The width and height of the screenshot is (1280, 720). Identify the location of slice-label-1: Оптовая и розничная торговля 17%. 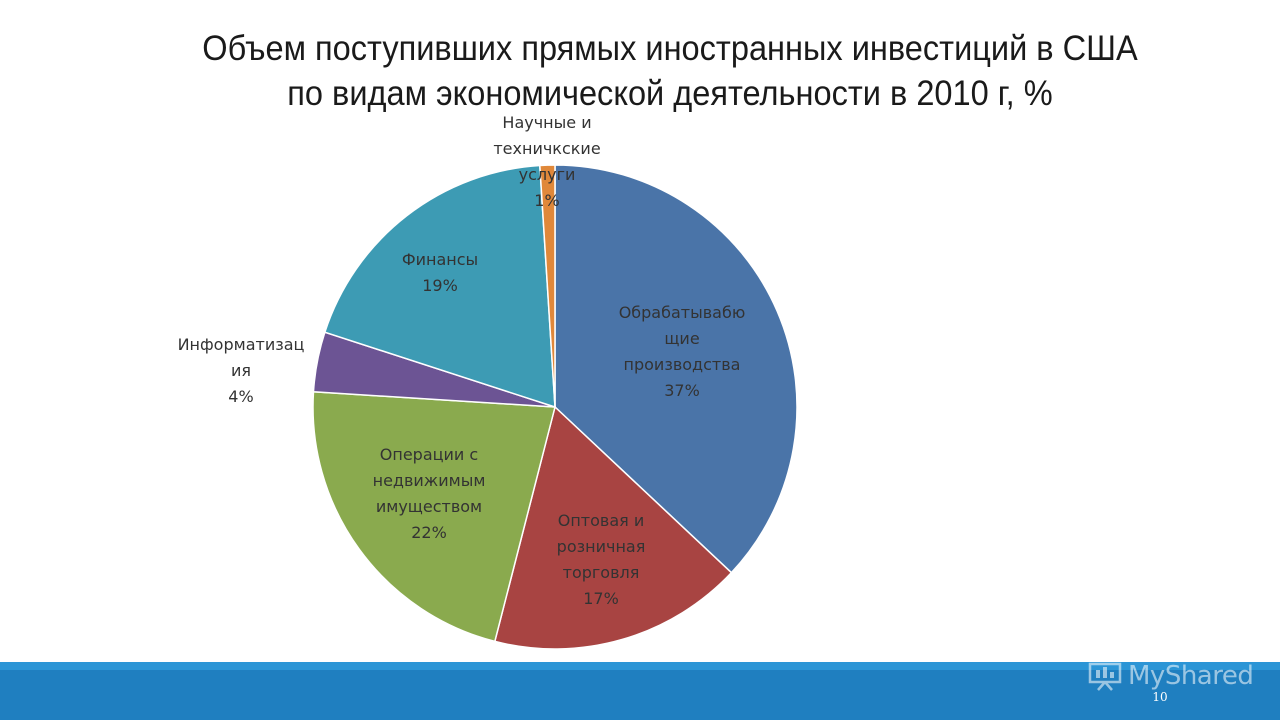
(601, 559).